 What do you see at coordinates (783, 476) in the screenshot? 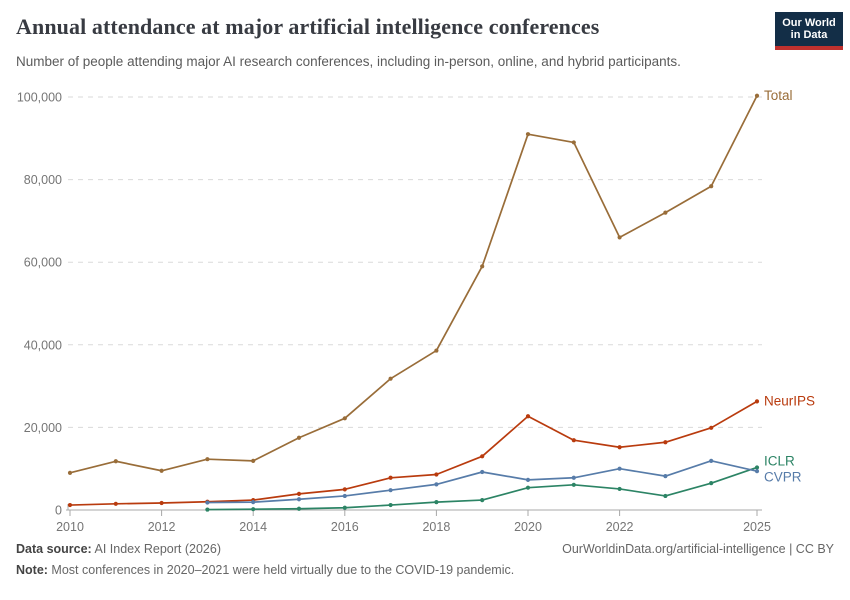
I see `series-label-cvpr: CVPR` at bounding box center [783, 476].